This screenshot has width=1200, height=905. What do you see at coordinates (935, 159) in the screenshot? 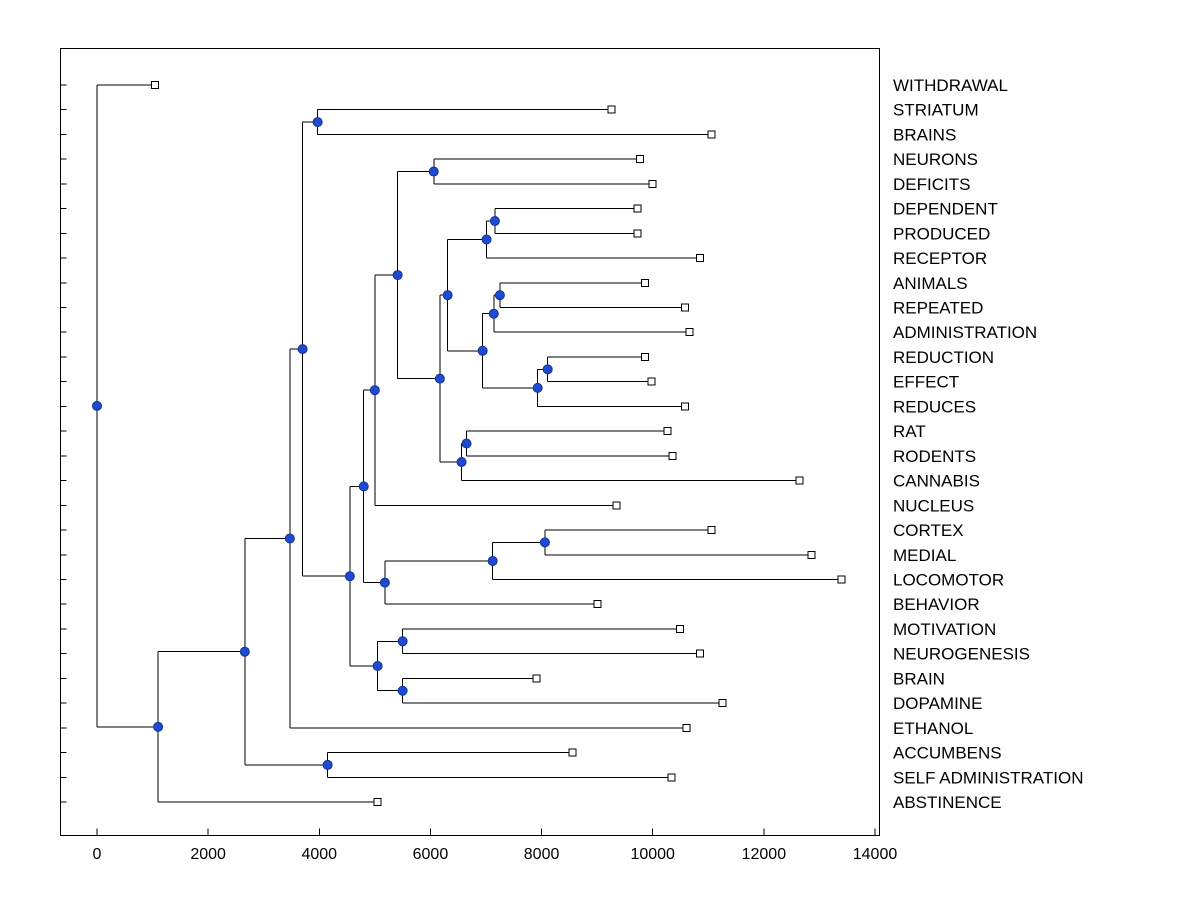
I see `leaf-label-neurons: NEURONS` at bounding box center [935, 159].